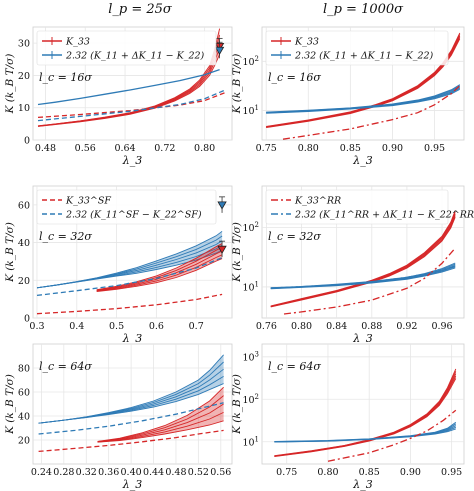 The image size is (474, 491). I want to click on x-tick-label: 0.84, so click(336, 326).